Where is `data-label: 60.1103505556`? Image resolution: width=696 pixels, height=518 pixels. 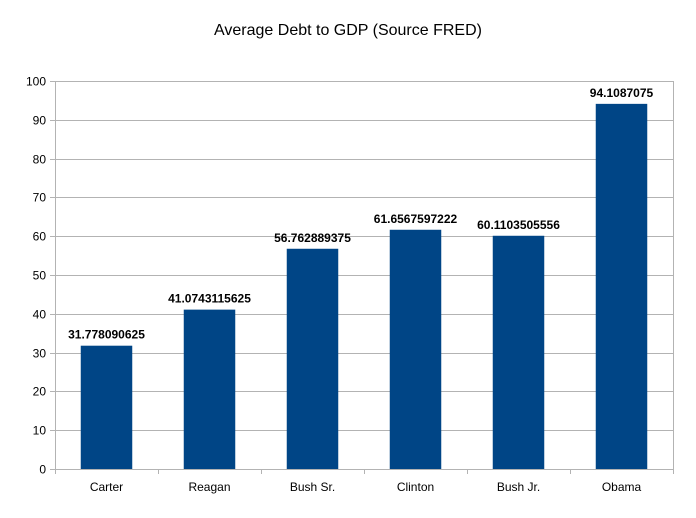
data-label: 60.1103505556 is located at coordinates (518, 225).